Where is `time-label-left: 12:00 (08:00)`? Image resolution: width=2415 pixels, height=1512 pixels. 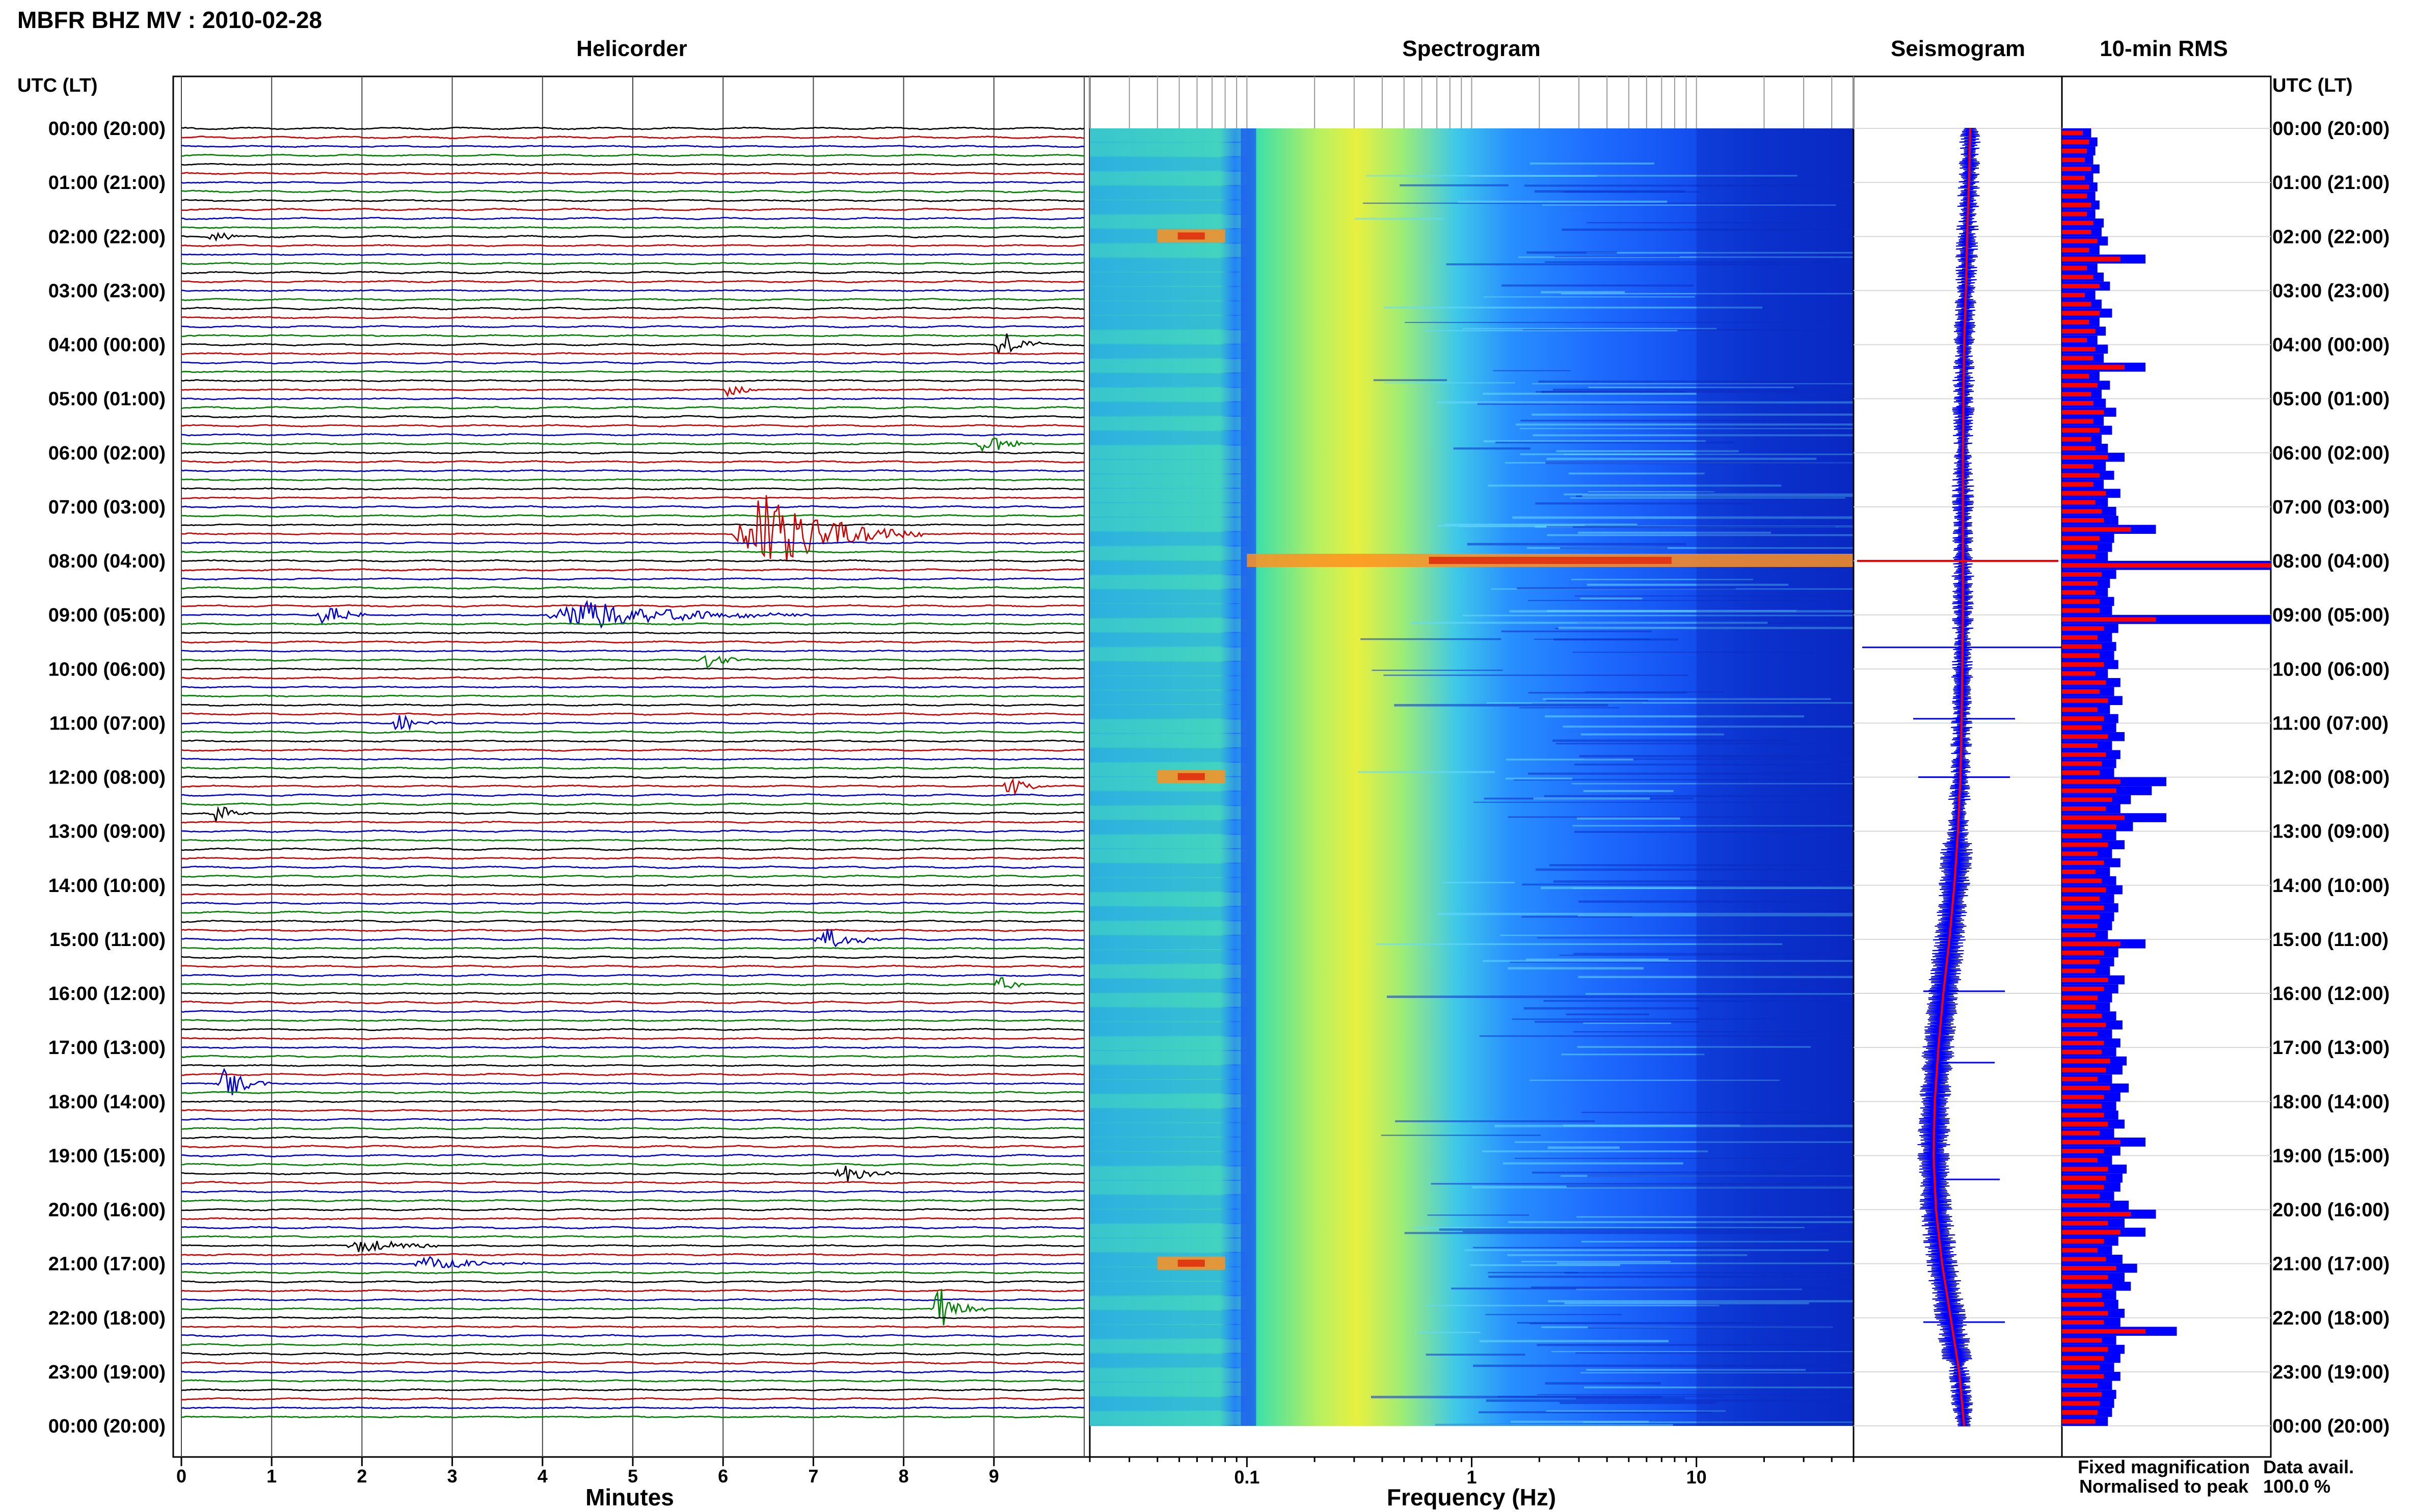
time-label-left: 12:00 (08:00) is located at coordinates (107, 778).